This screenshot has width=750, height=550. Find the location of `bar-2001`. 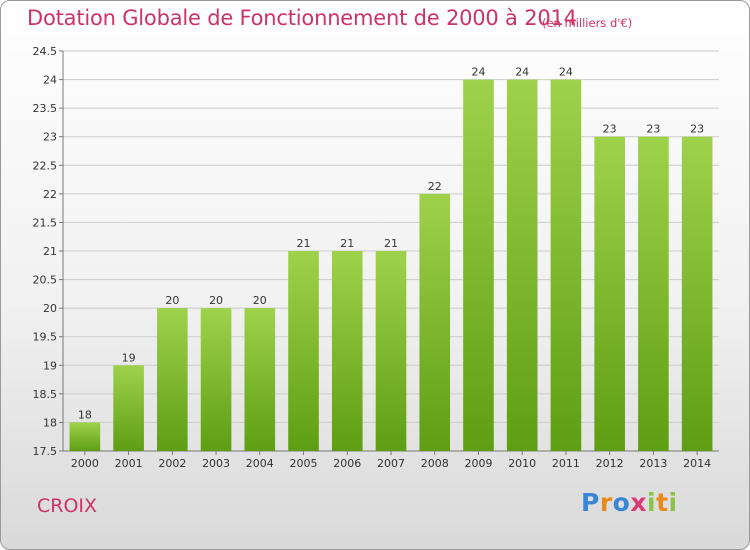

bar-2001 is located at coordinates (128, 408).